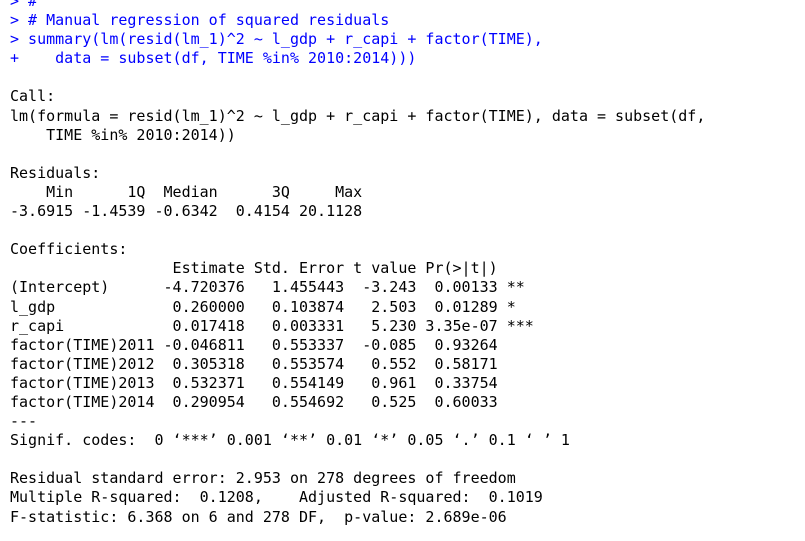 Image resolution: width=805 pixels, height=541 pixels. What do you see at coordinates (55, 172) in the screenshot?
I see `residuals-header: Residuals:` at bounding box center [55, 172].